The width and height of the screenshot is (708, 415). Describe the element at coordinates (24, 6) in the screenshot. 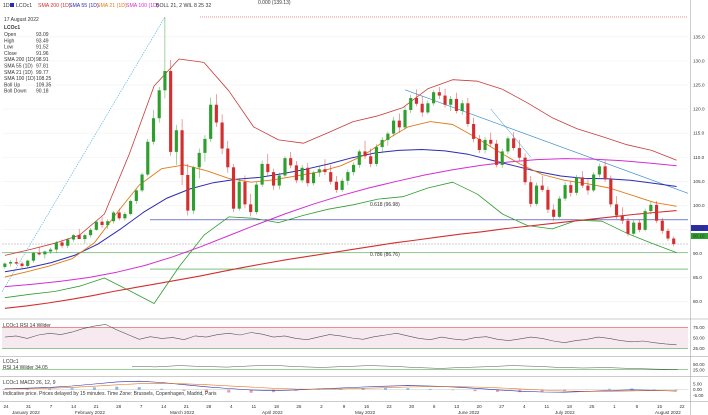

I see `instrument-label: LCOc1` at that location.